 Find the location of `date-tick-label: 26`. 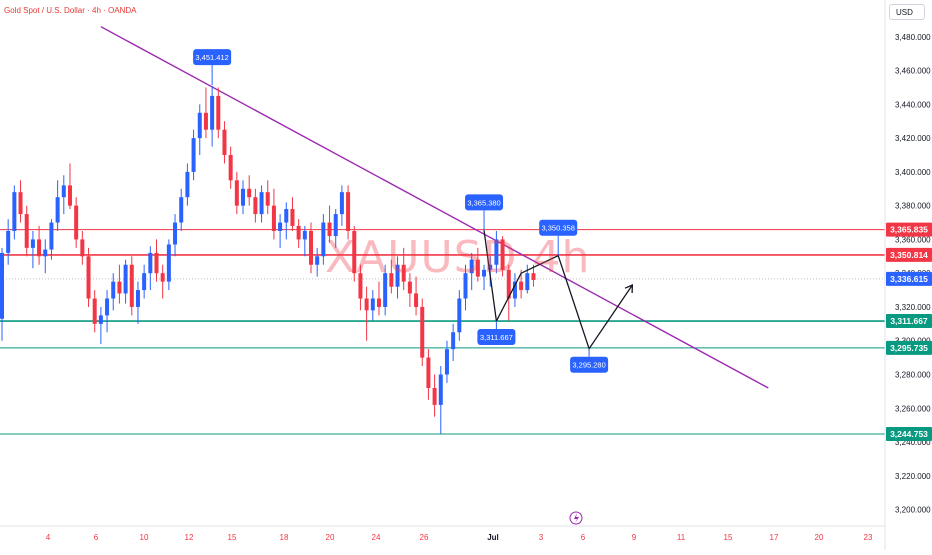

date-tick-label: 26 is located at coordinates (424, 537).